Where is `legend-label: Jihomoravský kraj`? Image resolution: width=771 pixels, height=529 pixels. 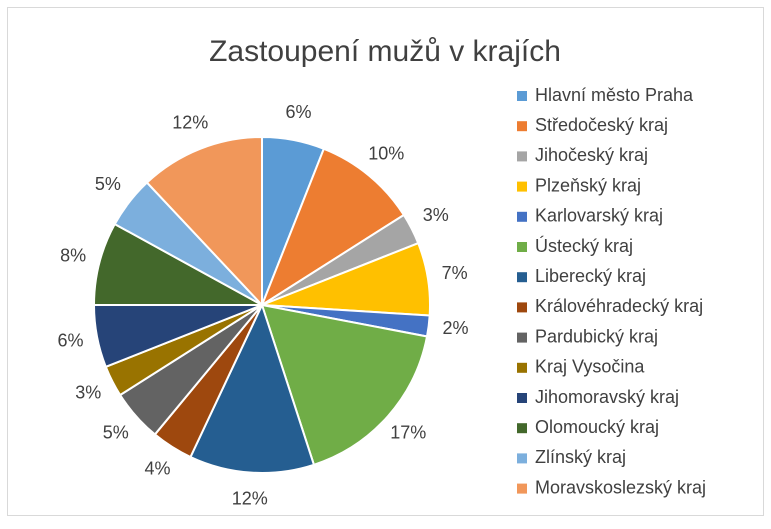
legend-label: Jihomoravský kraj is located at coordinates (607, 397).